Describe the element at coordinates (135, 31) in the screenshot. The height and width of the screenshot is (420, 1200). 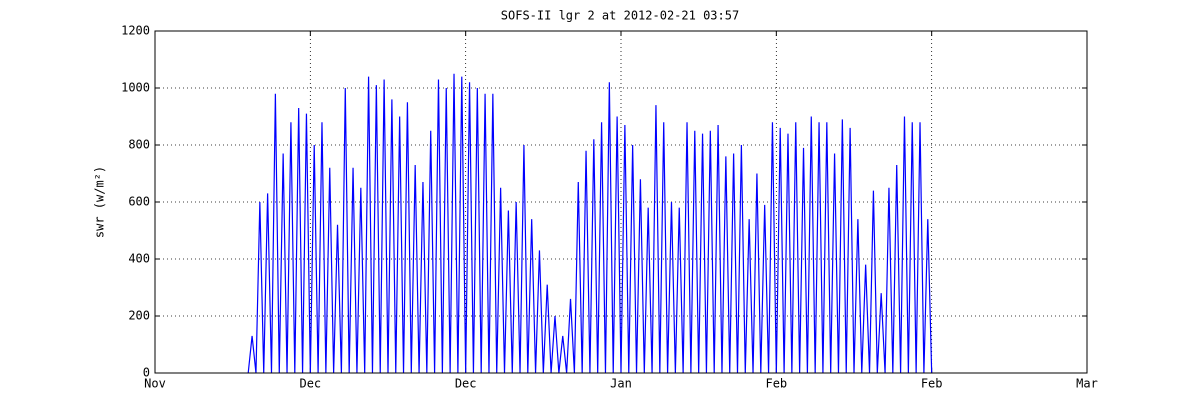
I see `y-tick-label: 1200` at that location.